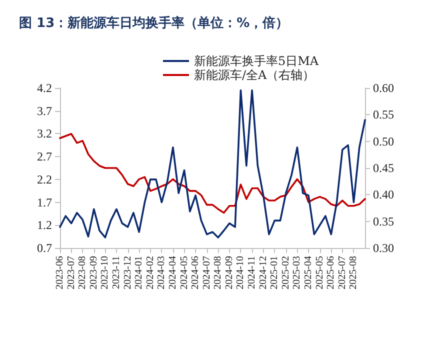  What do you see at coordinates (263, 273) in the screenshot?
I see `x-tick-label: 2024-12` at bounding box center [263, 273].